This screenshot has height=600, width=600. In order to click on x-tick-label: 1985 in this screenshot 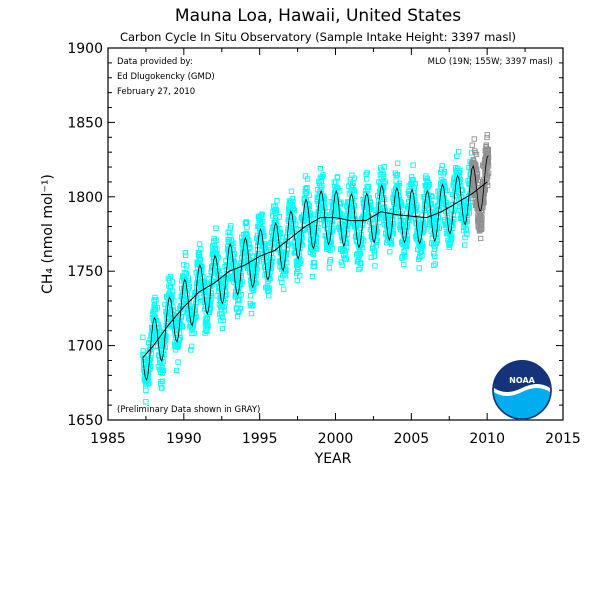, I will do `click(108, 439)`.